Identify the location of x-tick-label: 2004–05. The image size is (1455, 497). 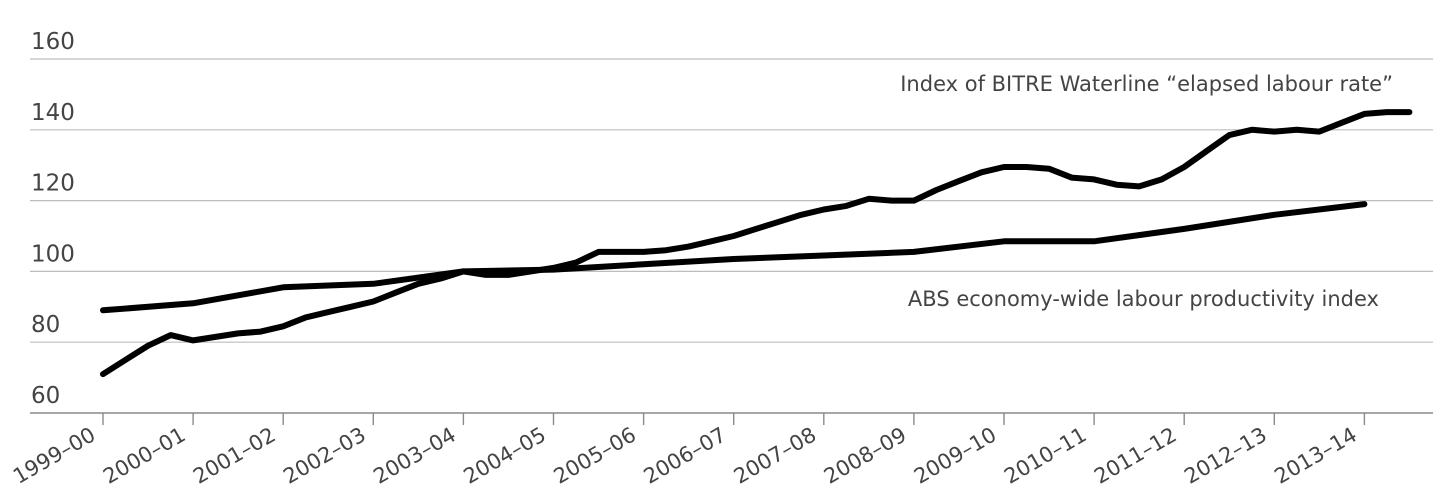
(504, 456).